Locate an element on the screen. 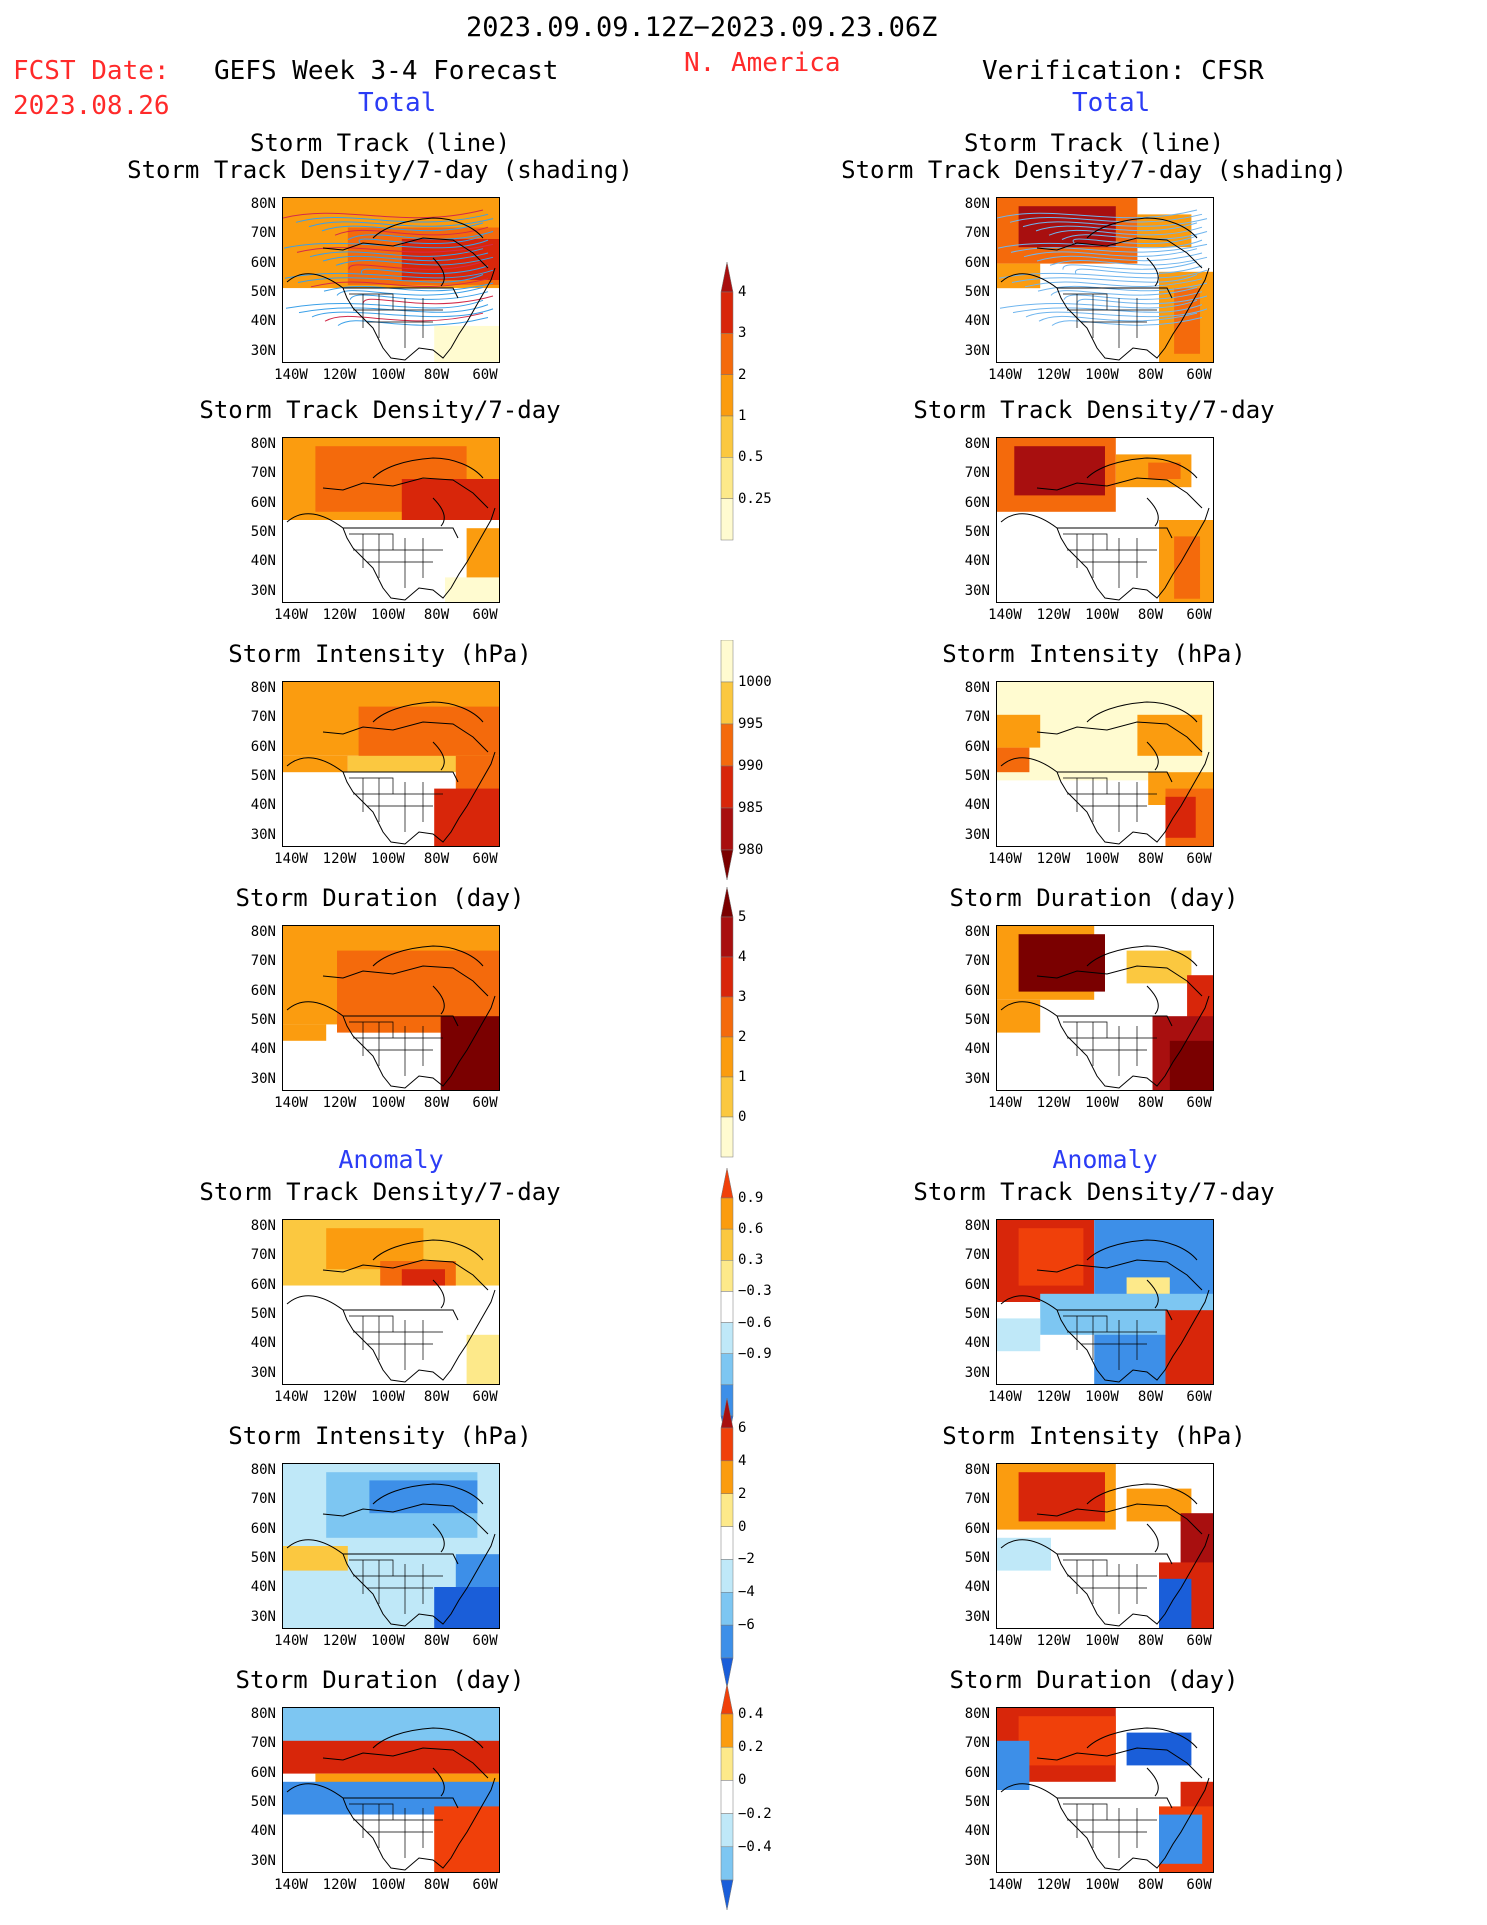 The height and width of the screenshot is (1925, 1487). colorbar-label: 0.9 is located at coordinates (751, 1198).